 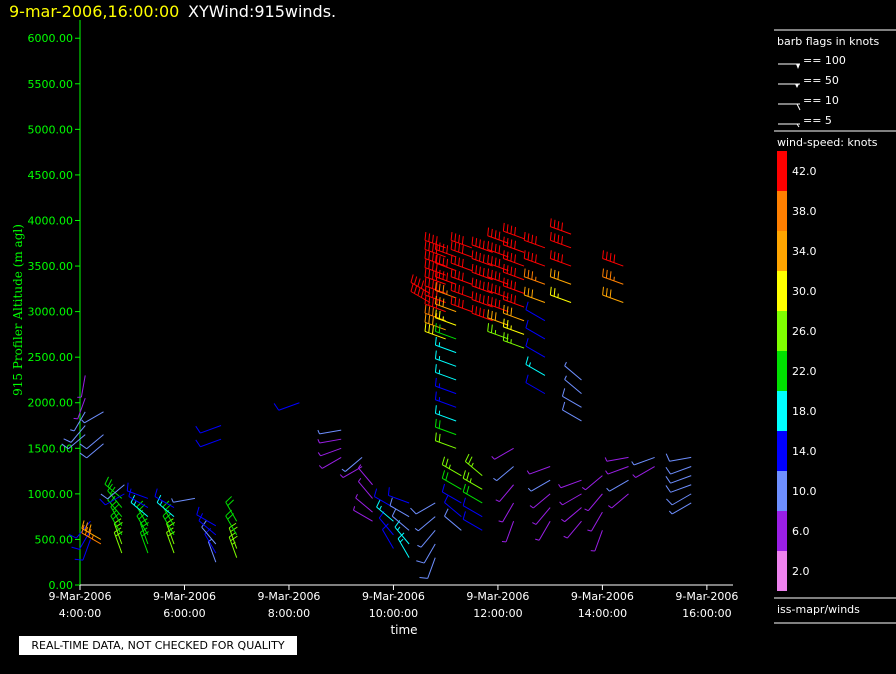 What do you see at coordinates (804, 371) in the screenshot?
I see `color-scale-label: 22.0` at bounding box center [804, 371].